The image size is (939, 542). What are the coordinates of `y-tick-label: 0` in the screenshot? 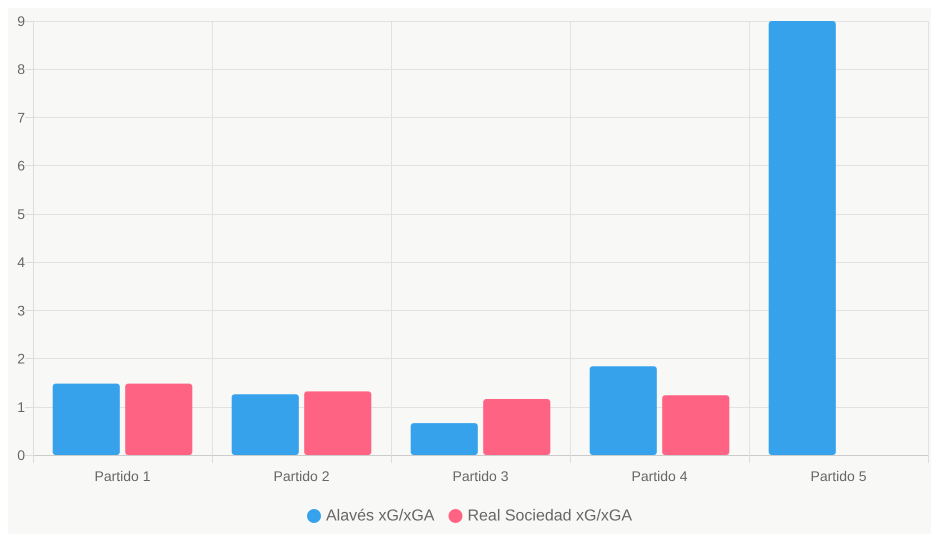 It's located at (21, 455).